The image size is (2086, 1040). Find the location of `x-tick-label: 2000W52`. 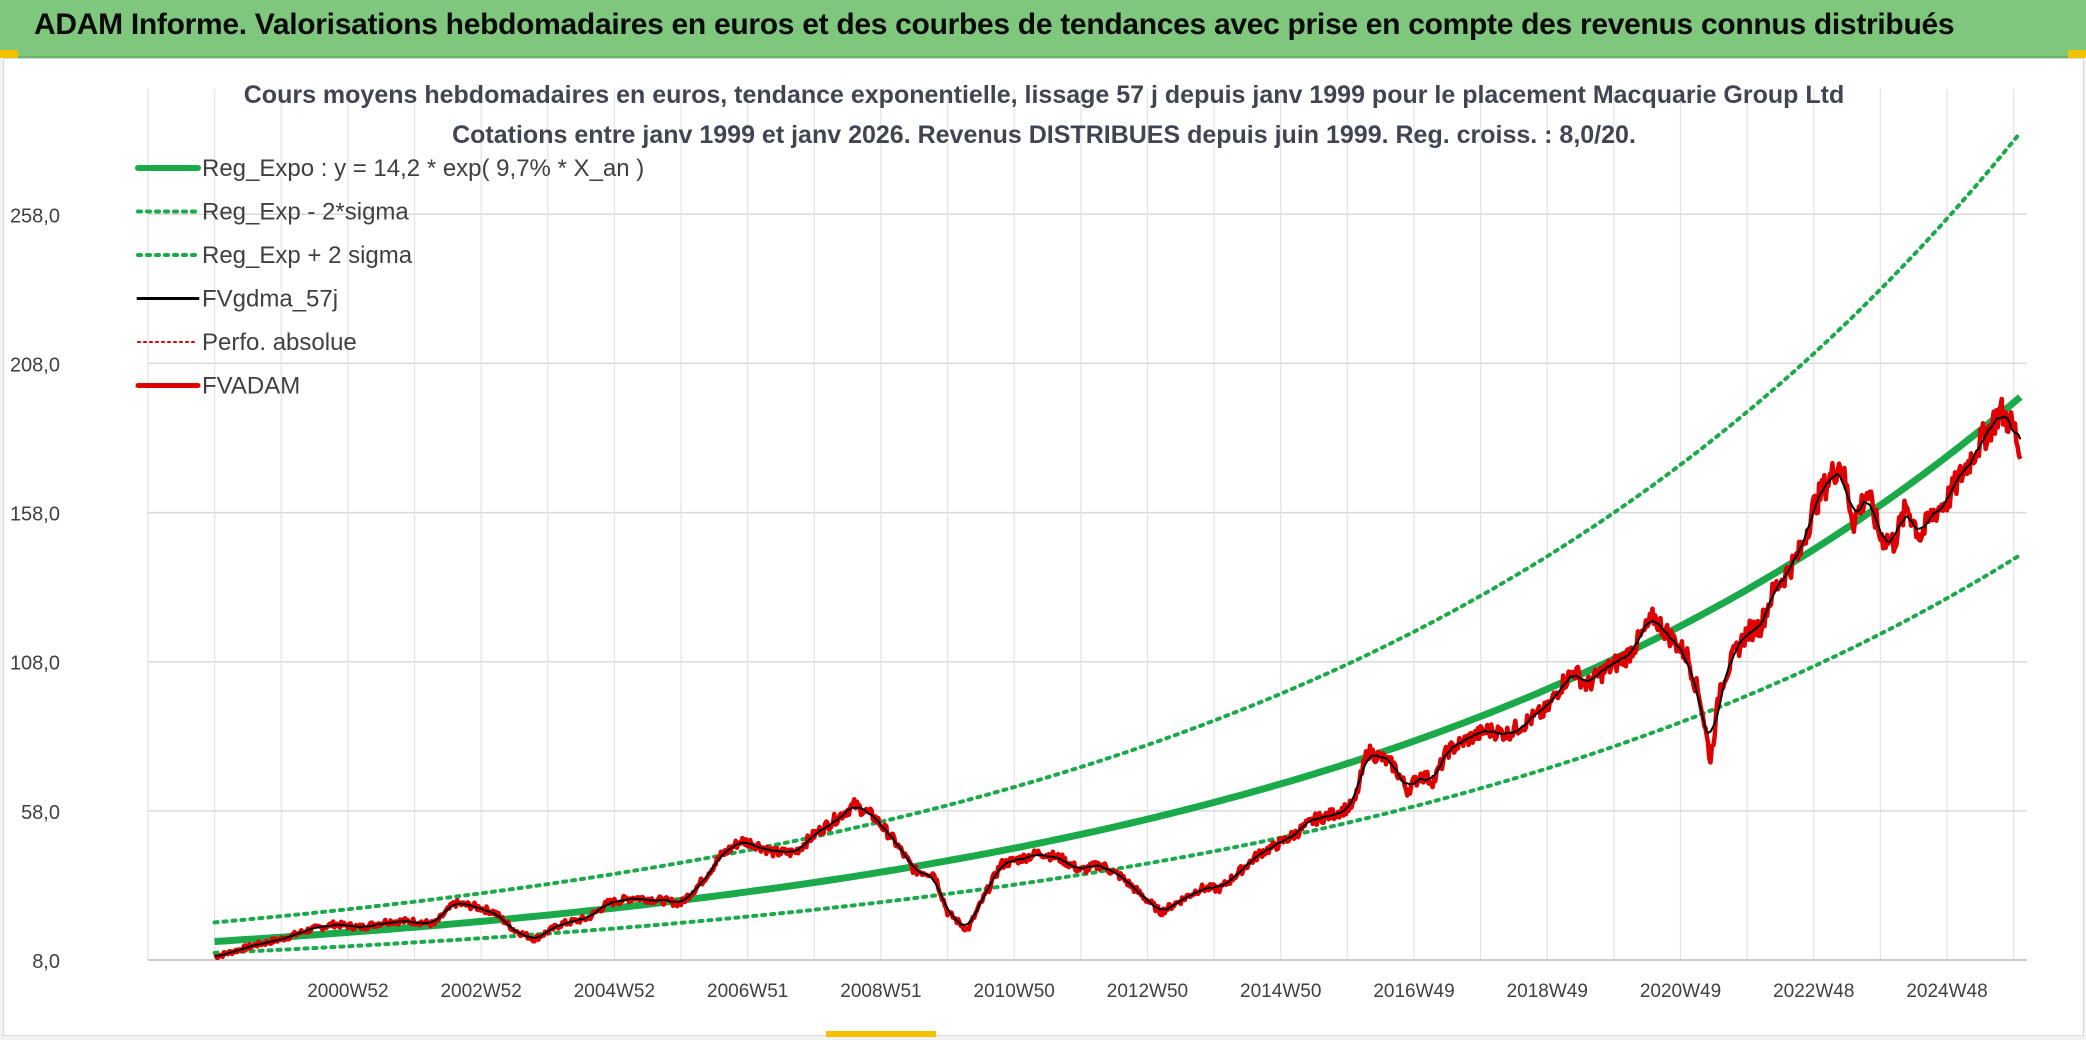

x-tick-label: 2000W52 is located at coordinates (347, 991).